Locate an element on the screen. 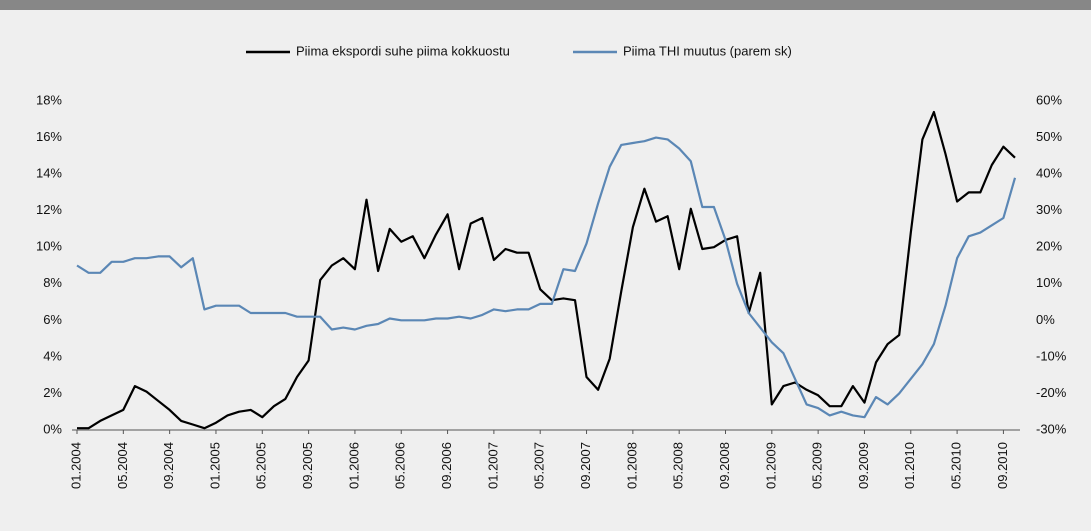 Image resolution: width=1091 pixels, height=531 pixels. y2-tick-label: 40% is located at coordinates (1049, 173).